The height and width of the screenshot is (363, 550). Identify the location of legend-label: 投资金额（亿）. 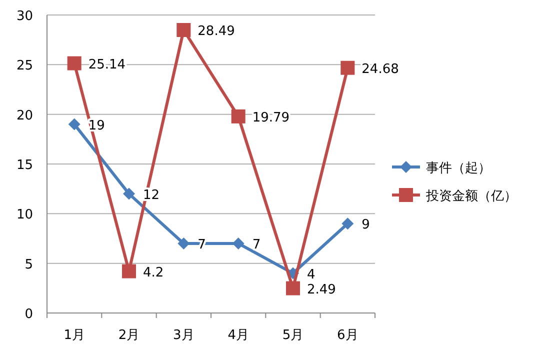
(471, 196).